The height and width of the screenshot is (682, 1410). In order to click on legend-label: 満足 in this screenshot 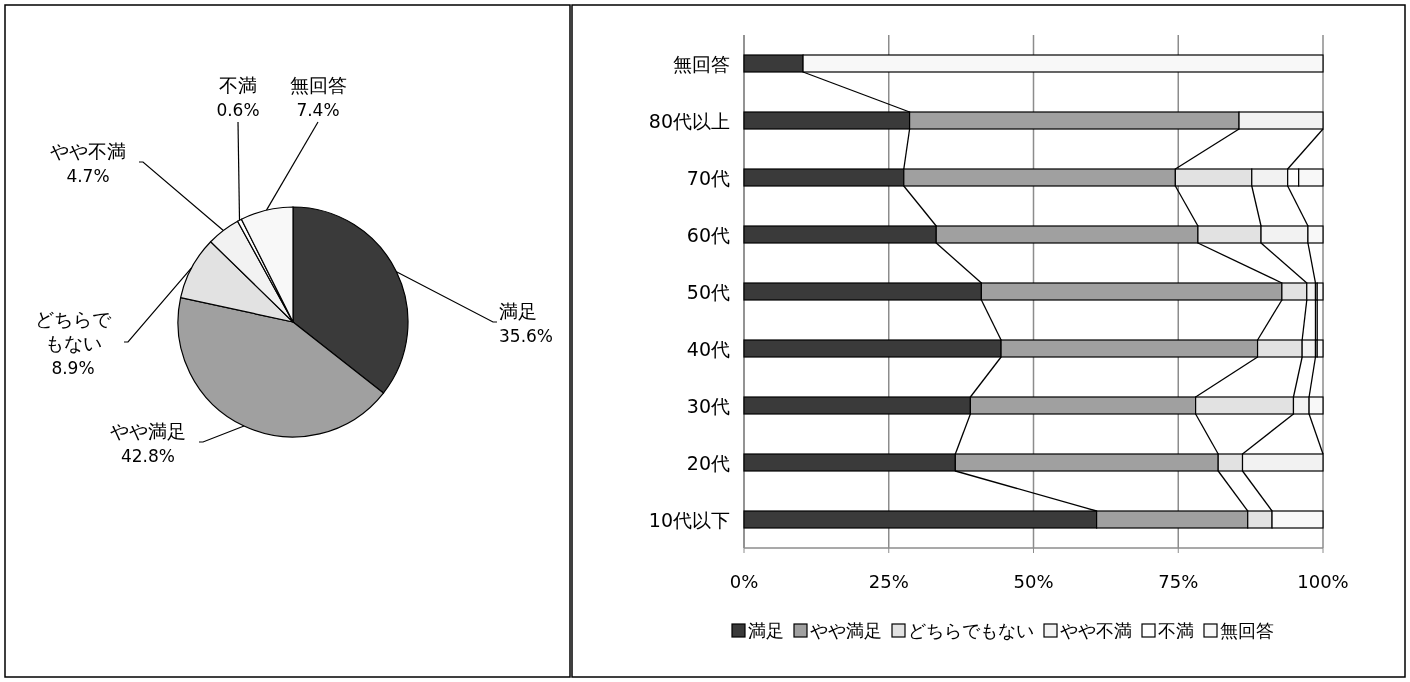, I will do `click(766, 630)`.